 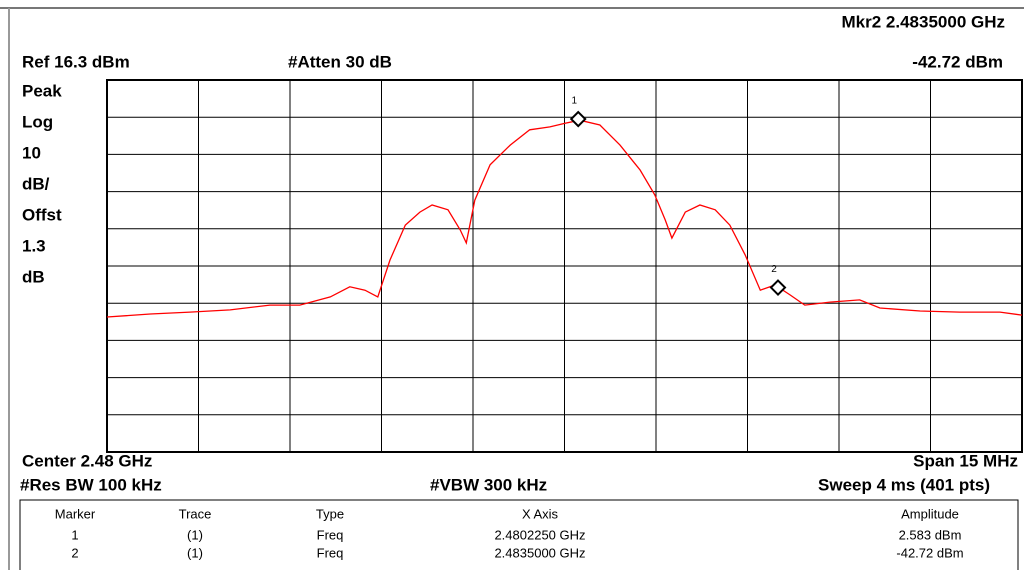 What do you see at coordinates (340, 61) in the screenshot?
I see `attenuation: #Atten 30 dB` at bounding box center [340, 61].